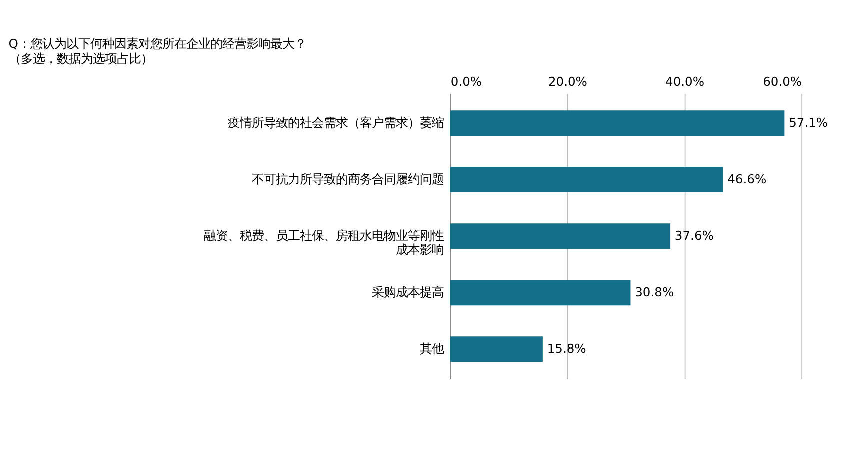 This screenshot has width=864, height=466. What do you see at coordinates (747, 179) in the screenshot?
I see `data-label: 46.6%` at bounding box center [747, 179].